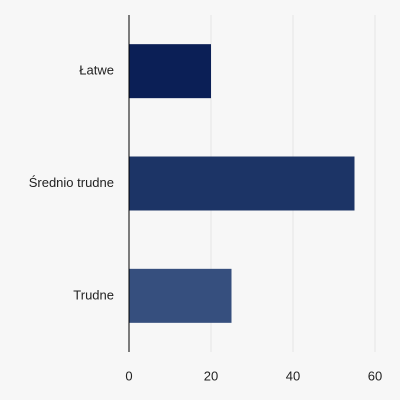 The width and height of the screenshot is (400, 400). I want to click on y-tick-label: Łatwe, so click(96, 70).